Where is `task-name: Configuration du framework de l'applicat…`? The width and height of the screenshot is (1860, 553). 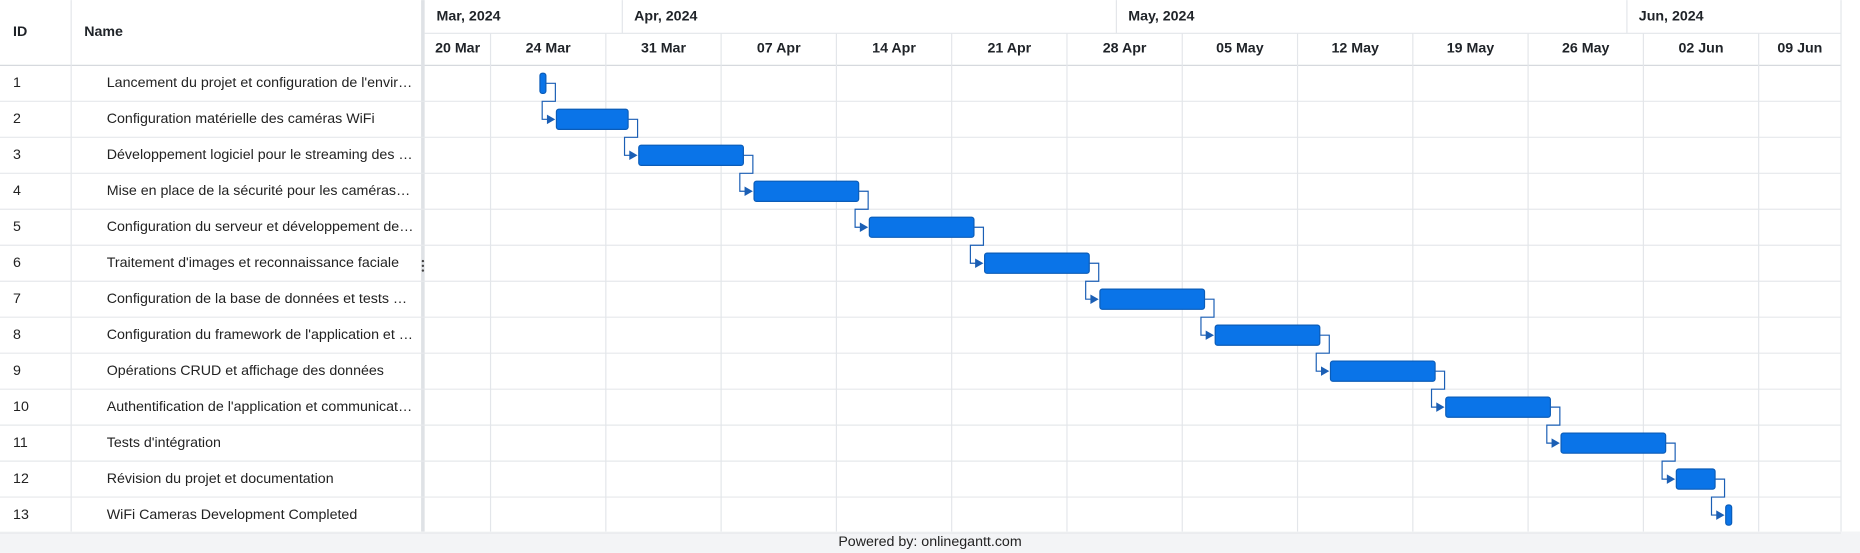 task-name: Configuration du framework de l'applicat… is located at coordinates (260, 335).